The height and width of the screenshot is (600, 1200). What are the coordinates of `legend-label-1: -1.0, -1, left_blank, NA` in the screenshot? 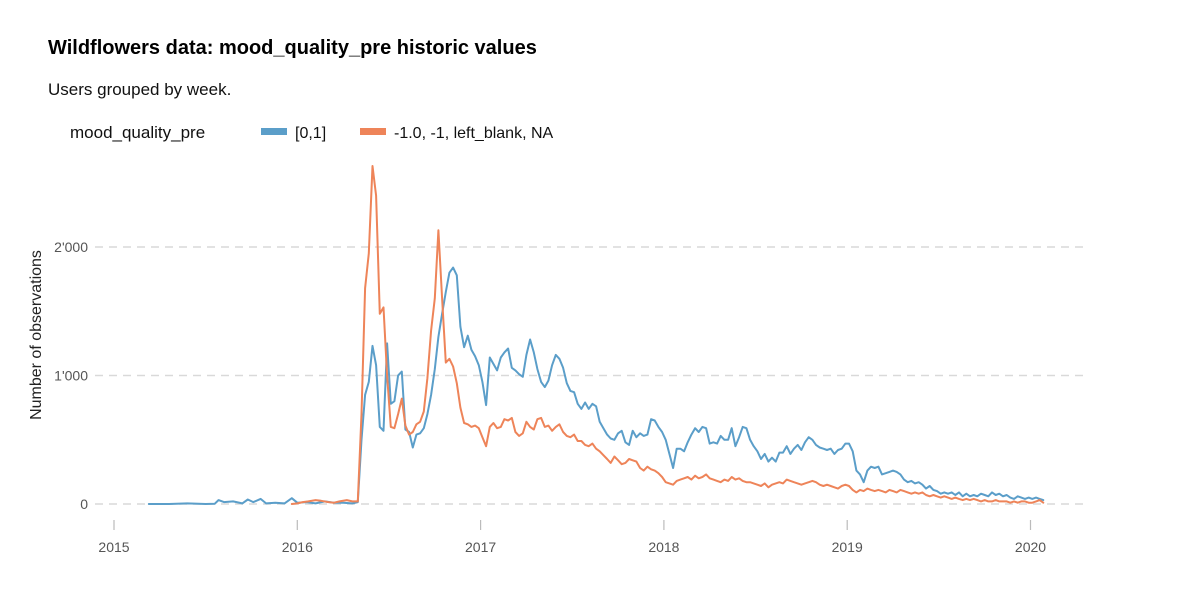 It's located at (474, 133).